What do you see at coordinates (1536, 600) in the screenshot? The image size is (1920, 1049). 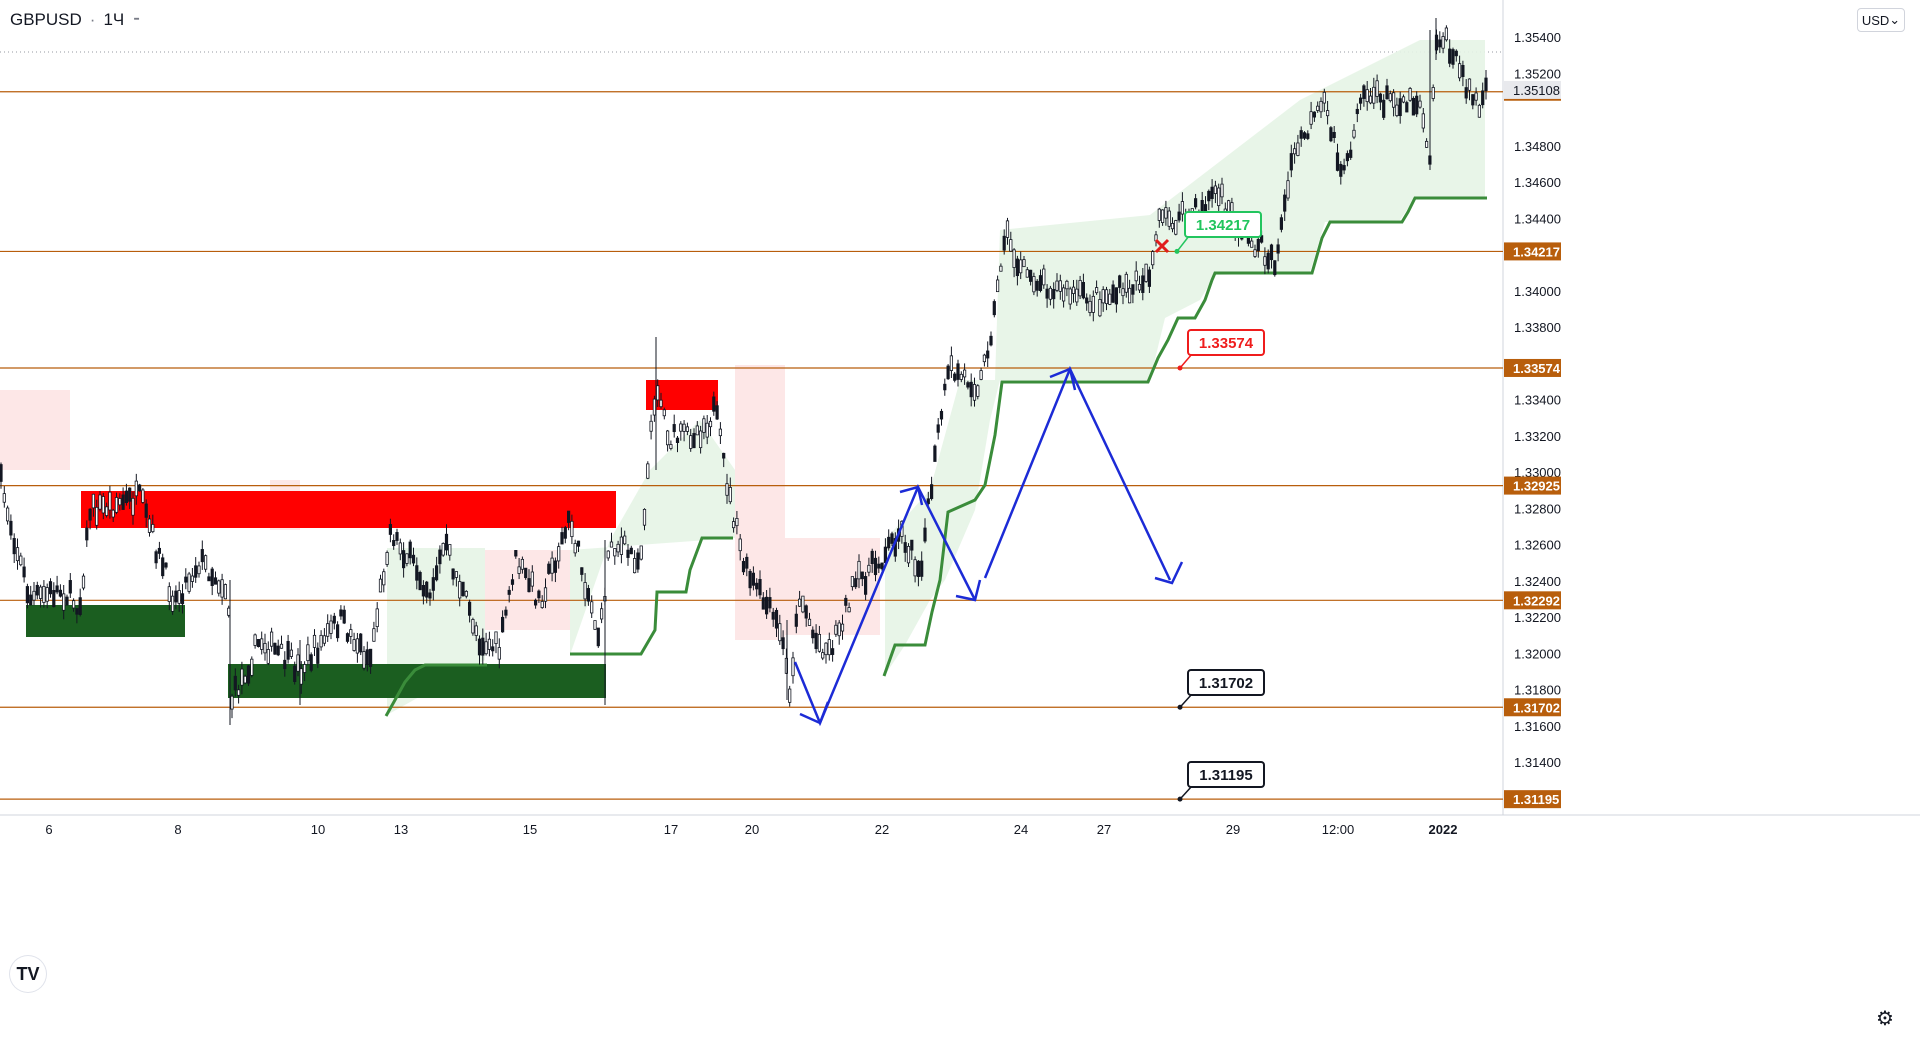 I see `level-price-label: 1.32292` at bounding box center [1536, 600].